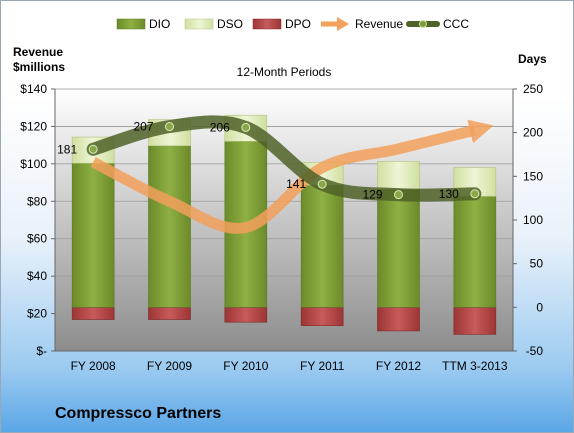  What do you see at coordinates (296, 184) in the screenshot?
I see `ccc-data-label: 141` at bounding box center [296, 184].